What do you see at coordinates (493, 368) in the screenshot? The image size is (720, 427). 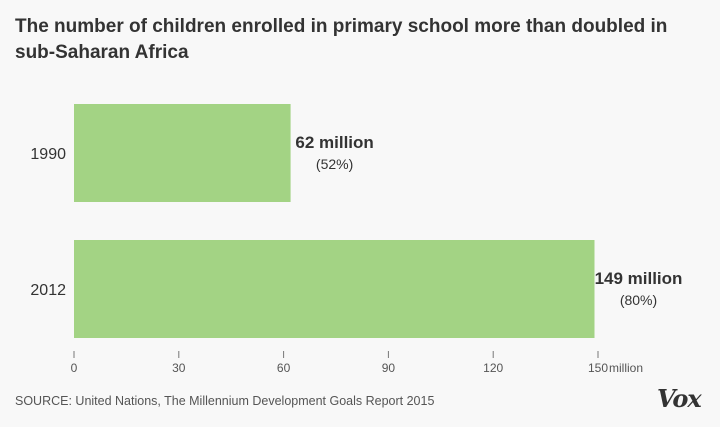 I see `x-tick-label: 120` at bounding box center [493, 368].